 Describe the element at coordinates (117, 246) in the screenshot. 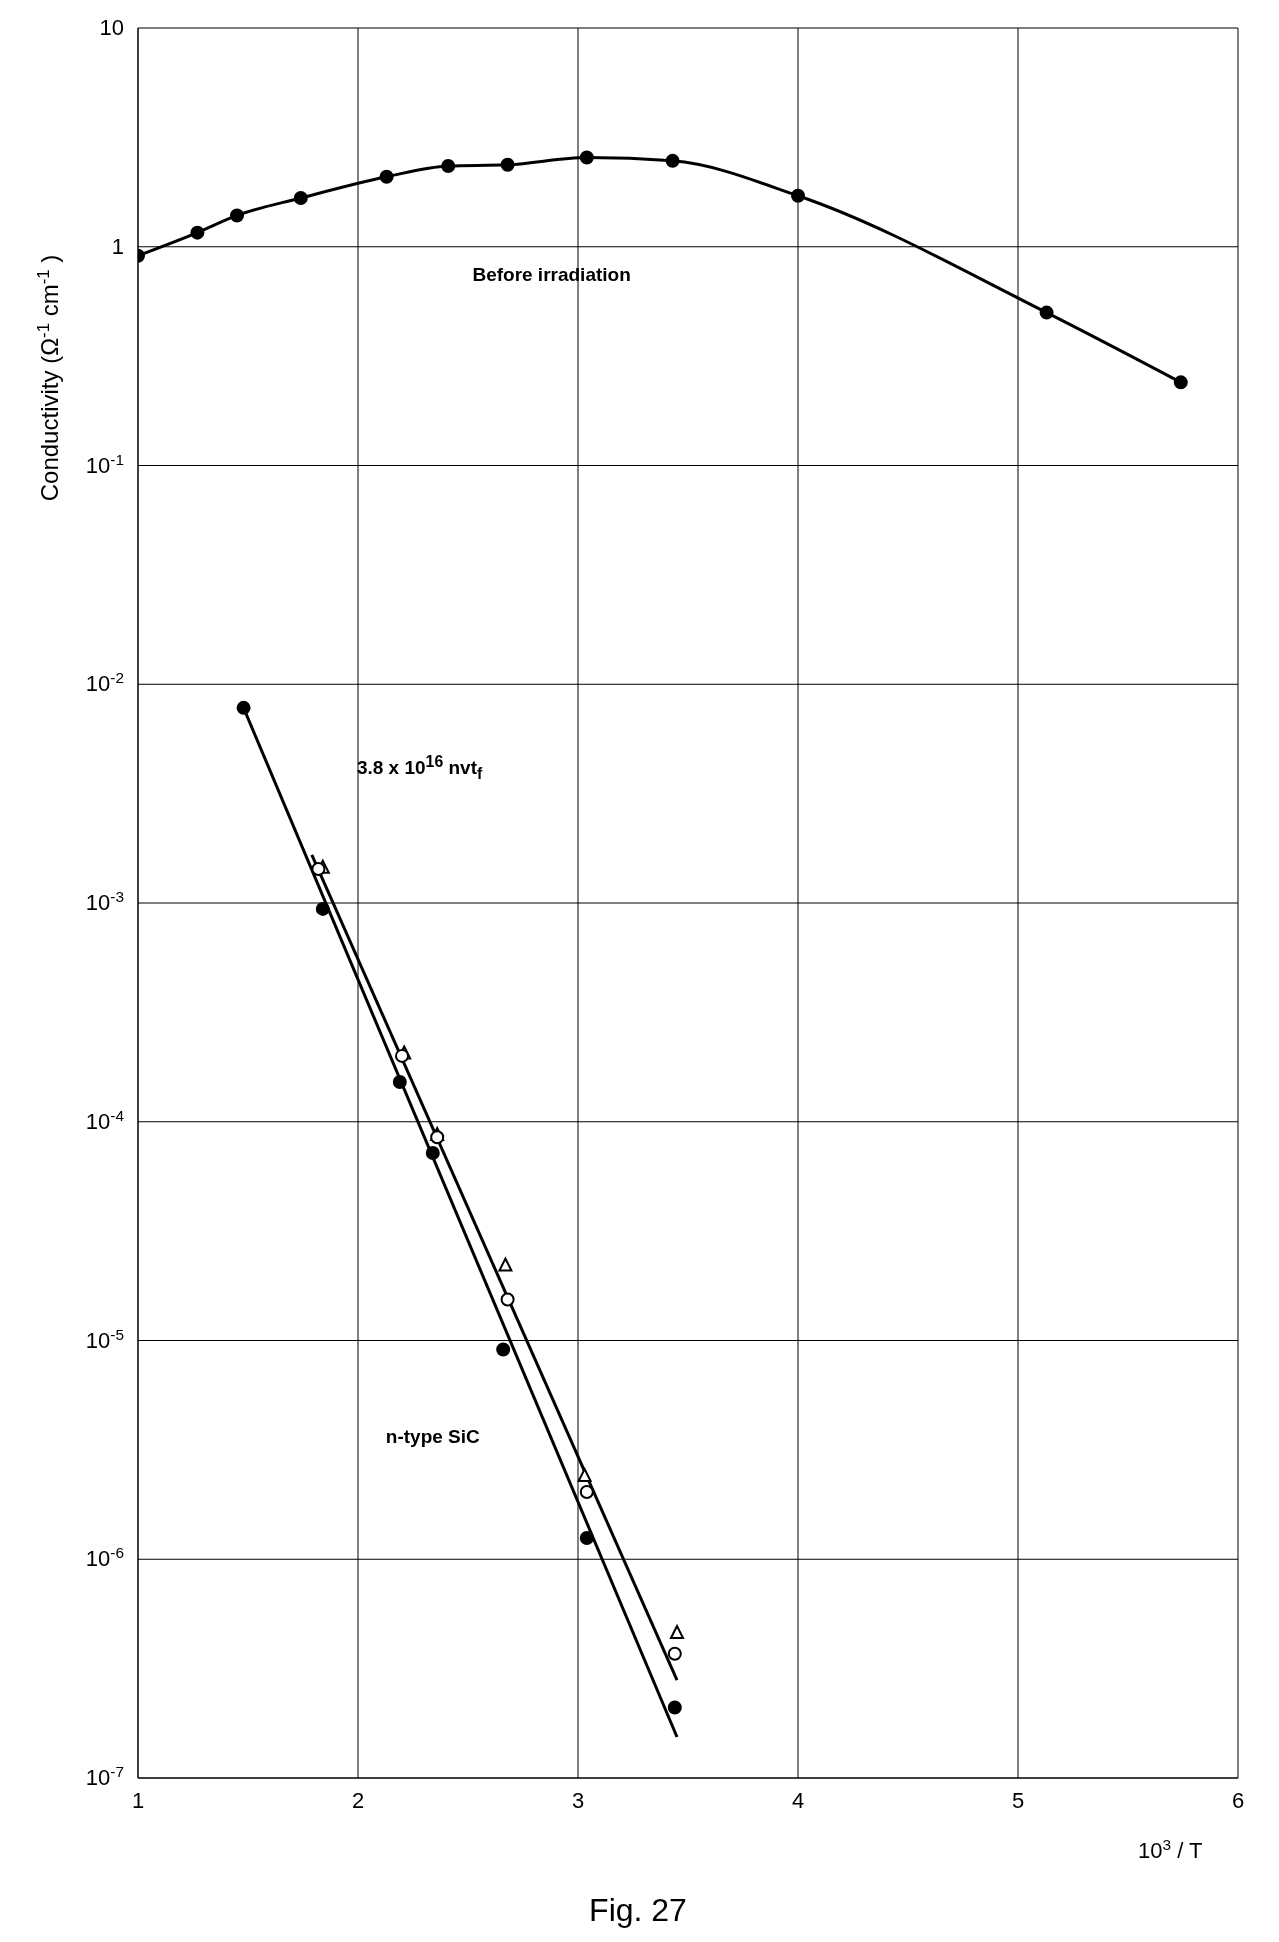

I see `y-tick-label: 1` at that location.